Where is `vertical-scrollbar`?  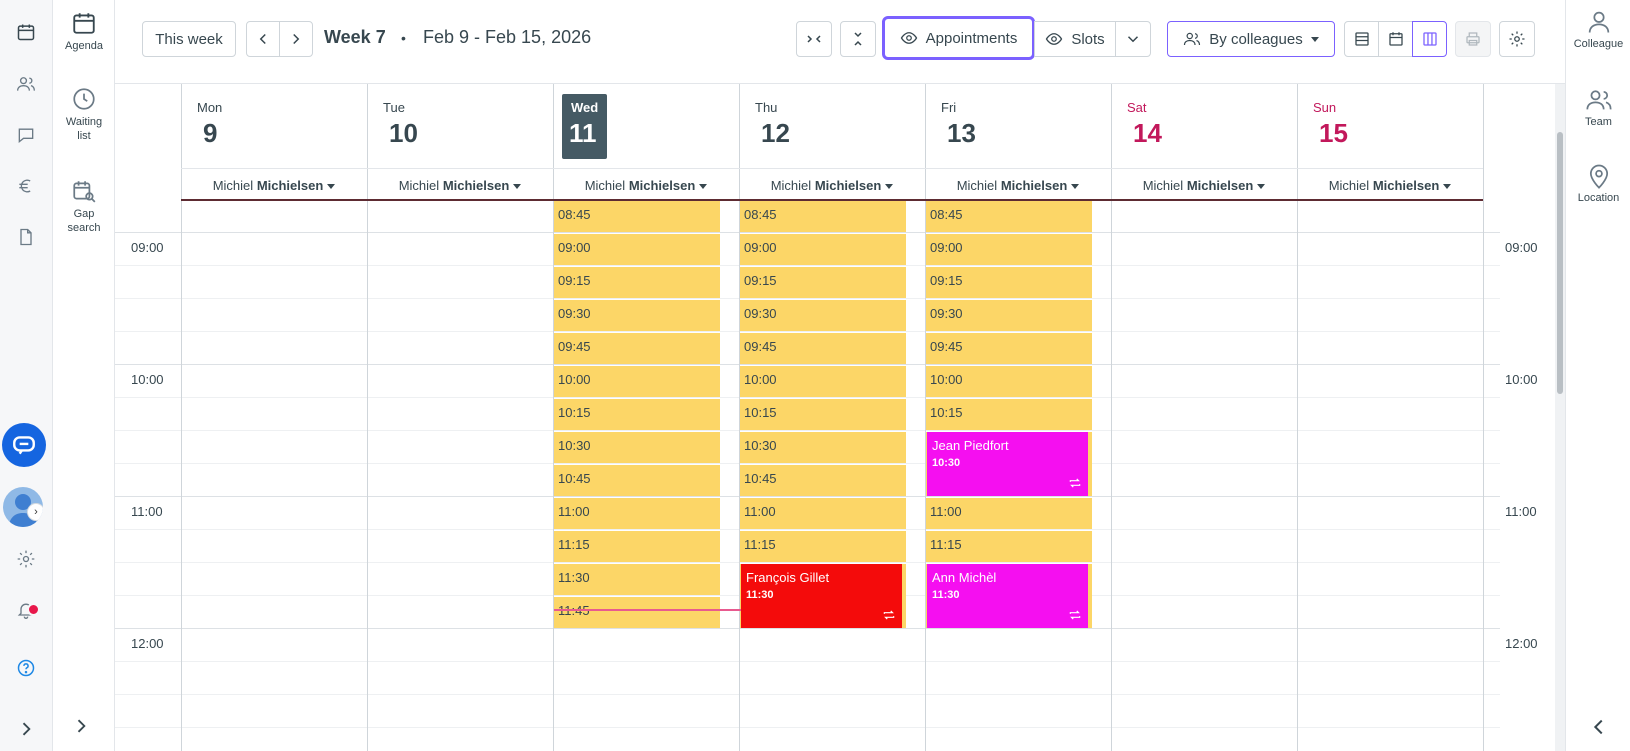
vertical-scrollbar is located at coordinates (1560, 417).